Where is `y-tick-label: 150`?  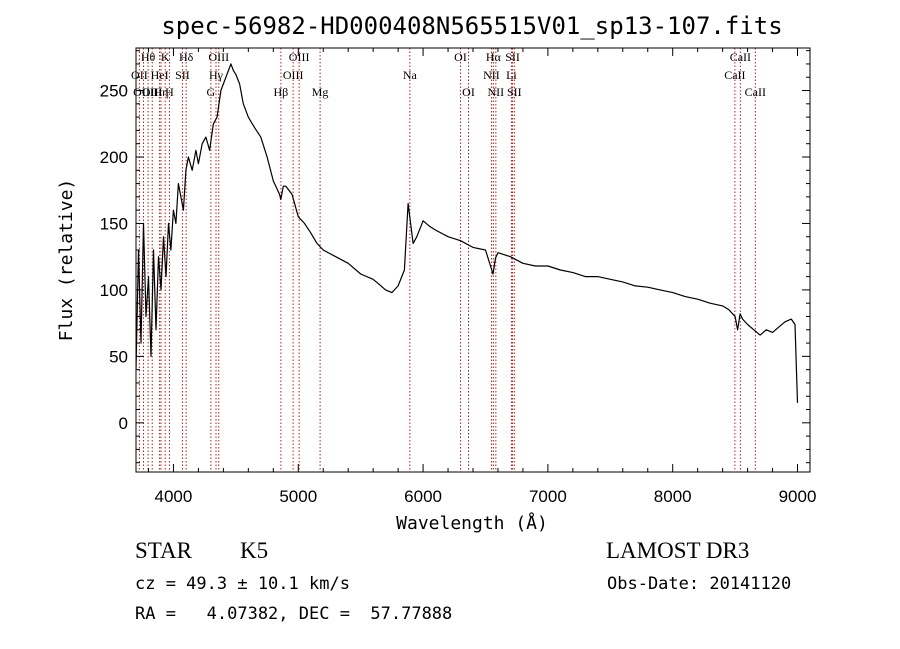 y-tick-label: 150 is located at coordinates (114, 223).